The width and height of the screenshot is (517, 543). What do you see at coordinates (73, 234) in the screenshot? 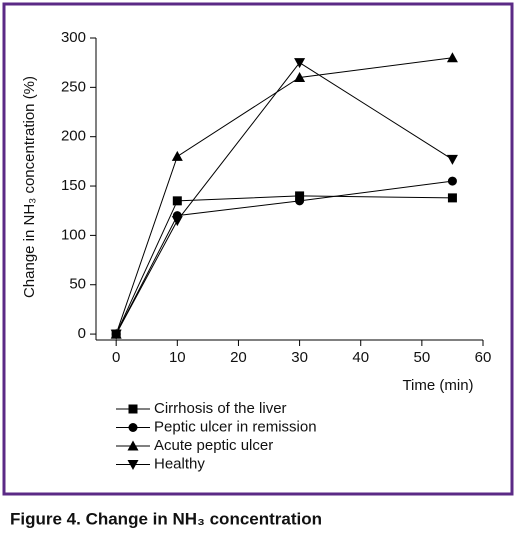
I see `y-tick-label: 100` at bounding box center [73, 234].